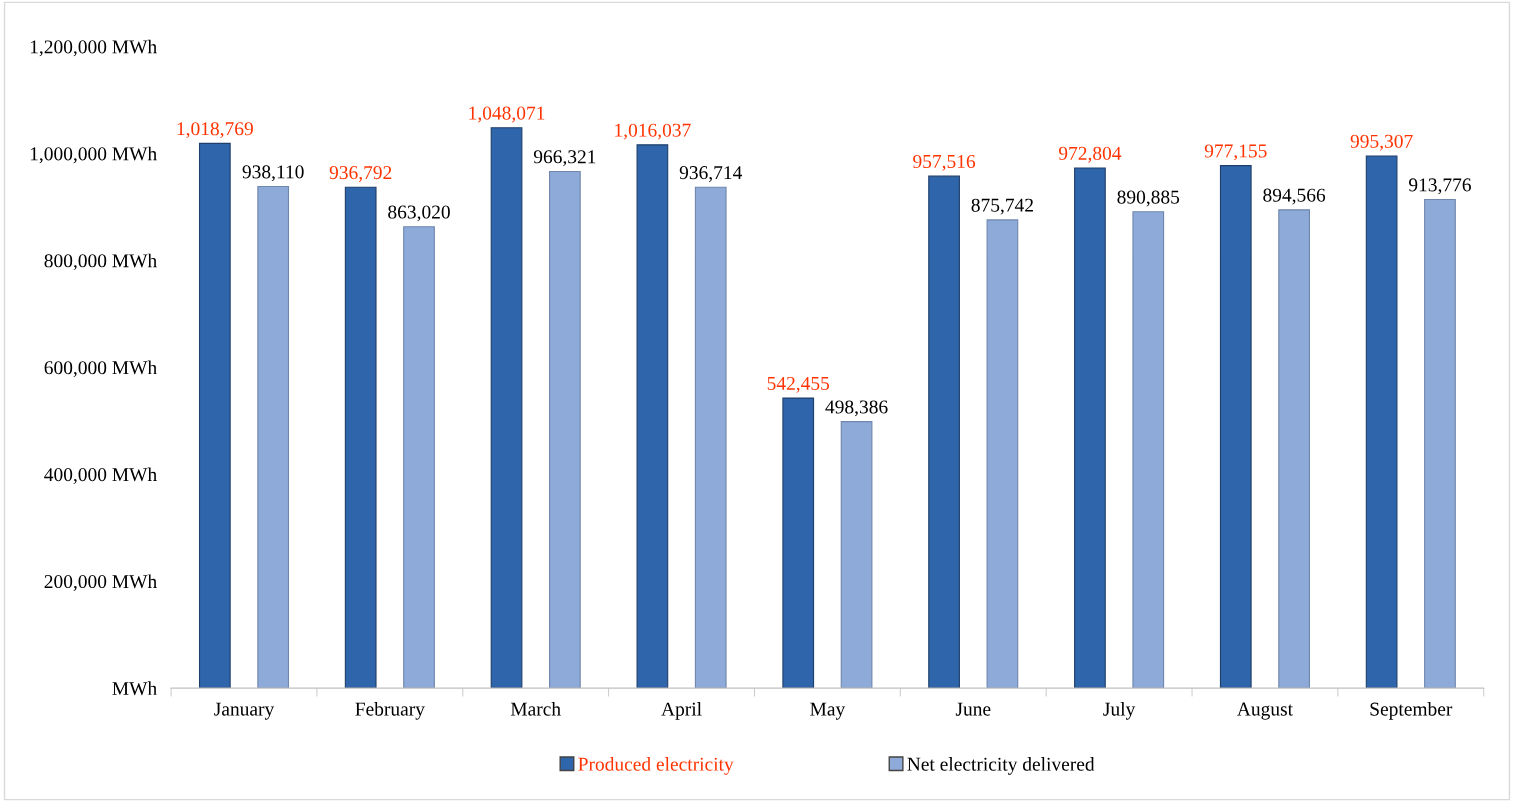 This screenshot has height=802, width=1514. Describe the element at coordinates (390, 711) in the screenshot. I see `x-tick-label: February` at that location.